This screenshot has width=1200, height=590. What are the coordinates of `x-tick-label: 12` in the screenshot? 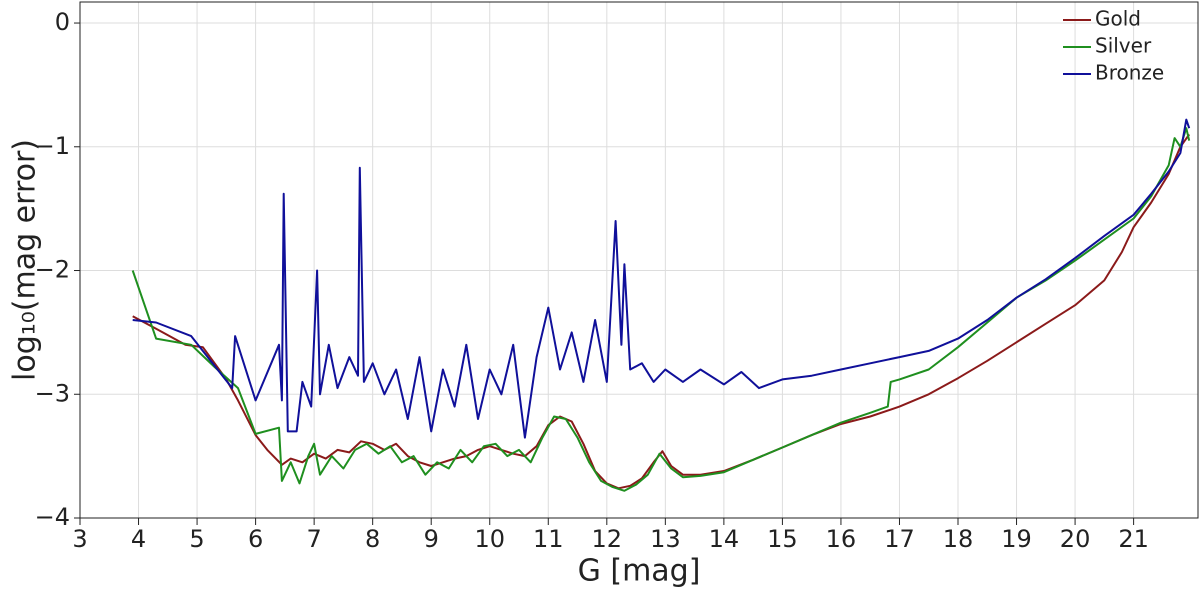 It's located at (607, 539).